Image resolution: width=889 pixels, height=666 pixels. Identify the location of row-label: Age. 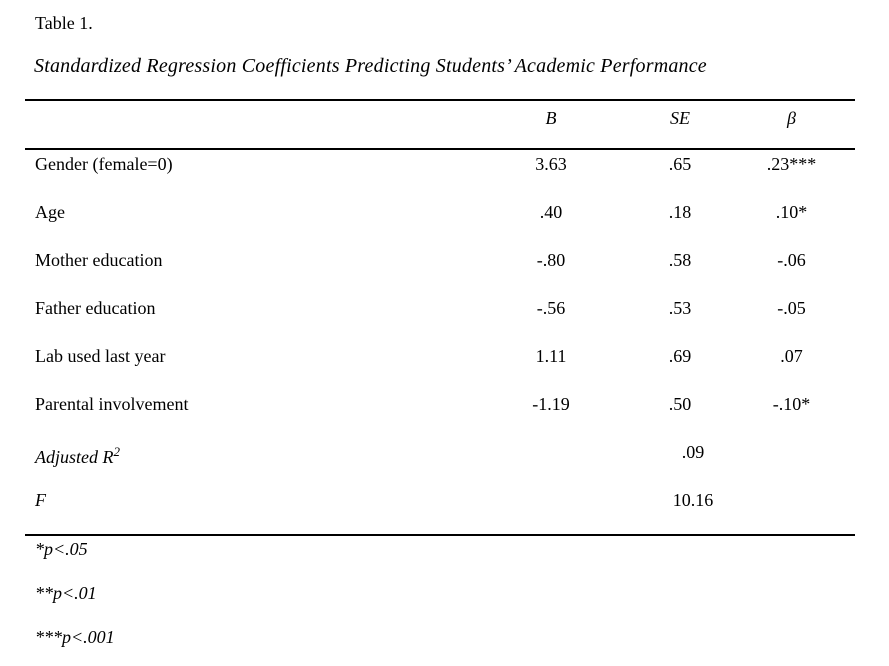
(50, 212).